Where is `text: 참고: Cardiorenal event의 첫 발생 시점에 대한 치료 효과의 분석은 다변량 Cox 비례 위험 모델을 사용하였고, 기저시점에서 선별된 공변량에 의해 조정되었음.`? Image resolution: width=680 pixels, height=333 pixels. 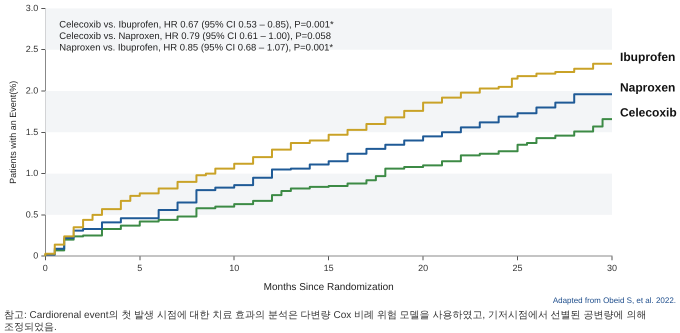 text: 참고: Cardiorenal event의 첫 발생 시점에 대한 치료 효과의 분석은 다변량 Cox 비례 위험 모델을 사용하였고, 기저시점에서 선별된 공변량에 의해 조정되었음. is located at coordinates (325, 321).